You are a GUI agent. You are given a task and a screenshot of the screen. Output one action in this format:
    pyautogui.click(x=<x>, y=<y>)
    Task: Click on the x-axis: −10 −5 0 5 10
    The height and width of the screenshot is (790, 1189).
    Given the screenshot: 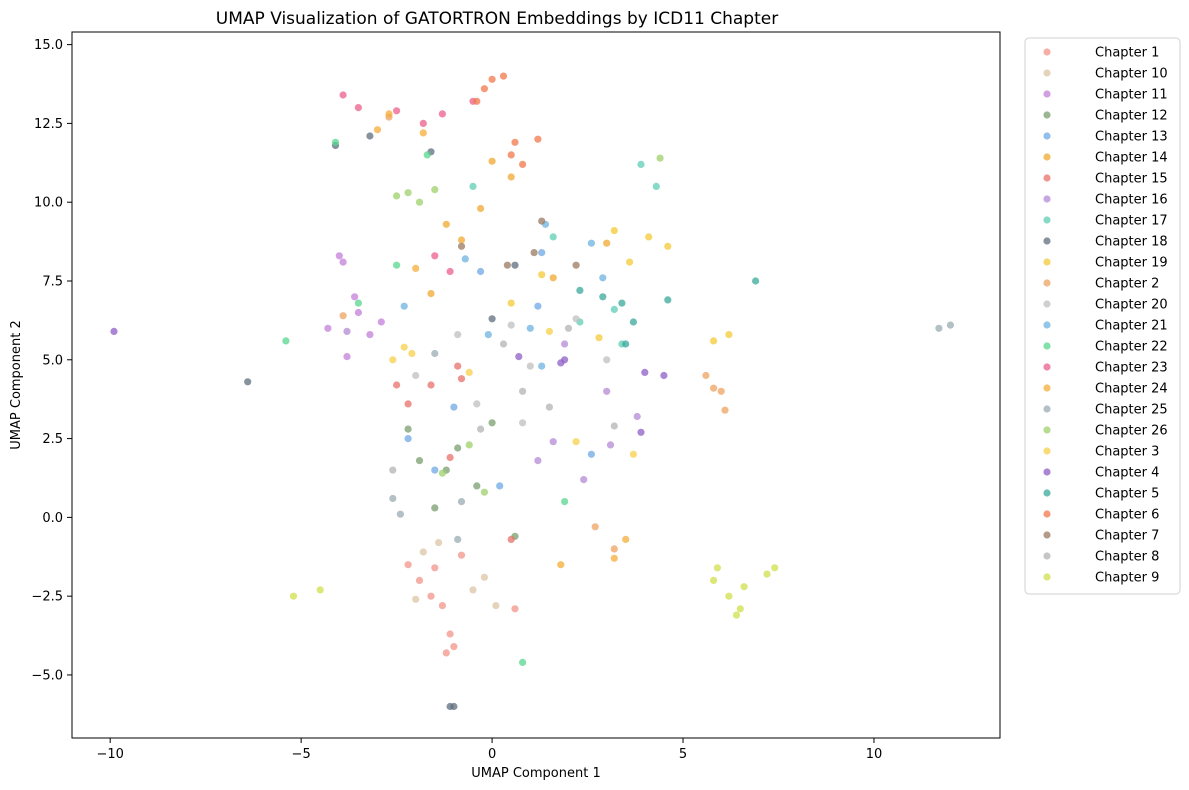 What is the action you would take?
    pyautogui.click(x=489, y=750)
    